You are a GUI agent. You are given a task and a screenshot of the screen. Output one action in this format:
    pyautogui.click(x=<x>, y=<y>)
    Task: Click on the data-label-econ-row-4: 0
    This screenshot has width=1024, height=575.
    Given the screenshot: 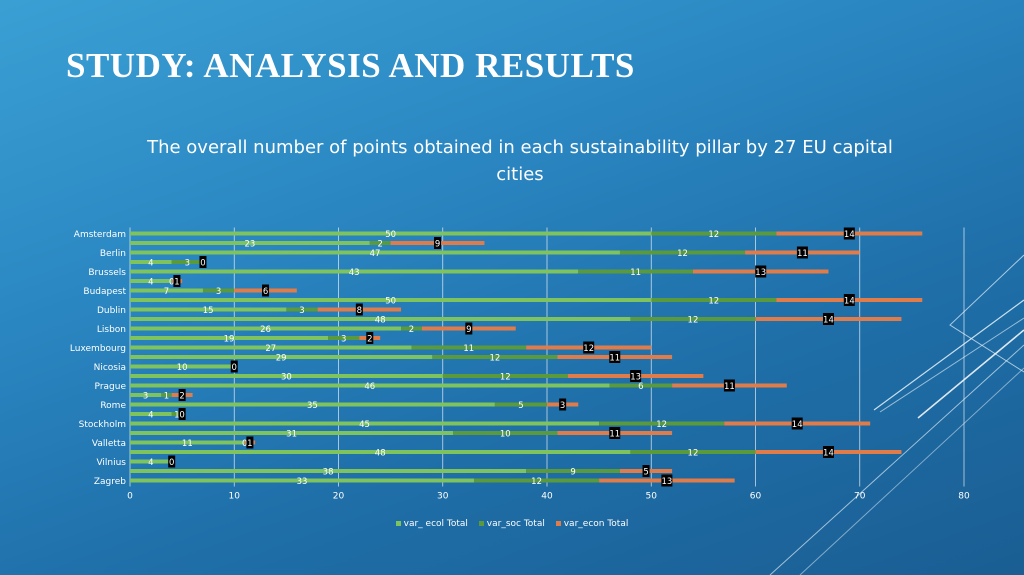 What is the action you would take?
    pyautogui.click(x=202, y=263)
    